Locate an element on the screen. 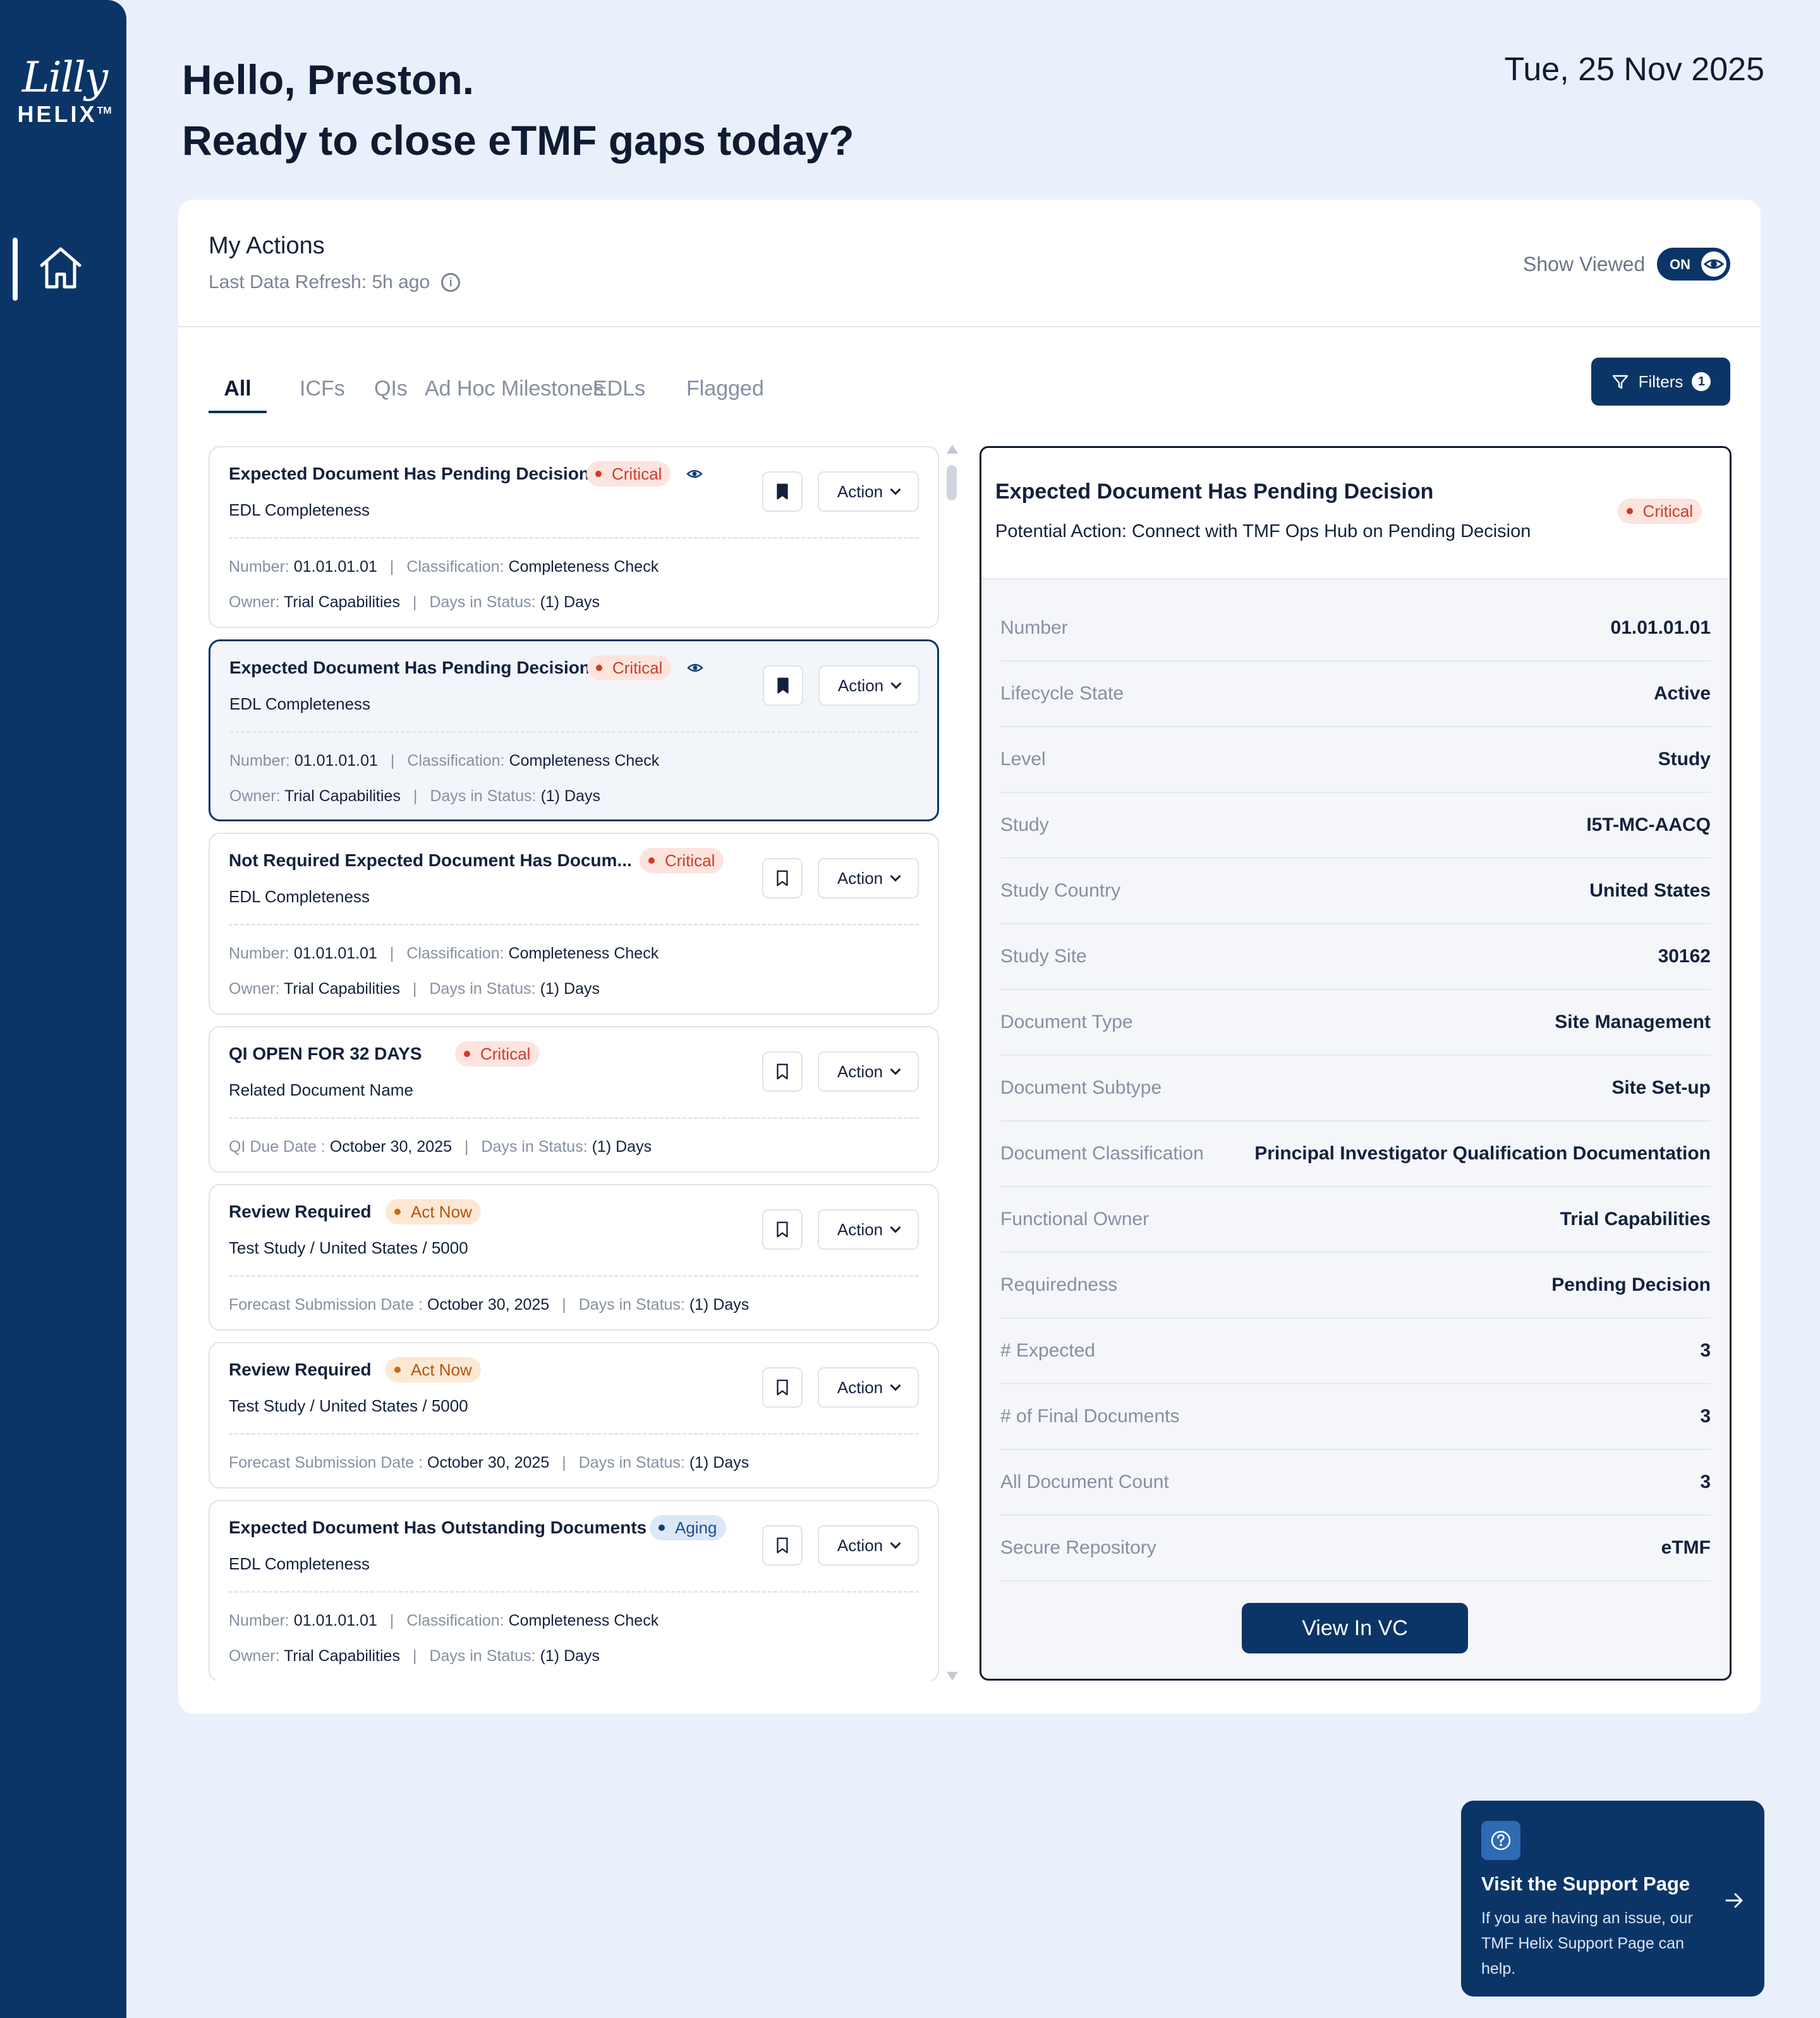 Image resolution: width=1820 pixels, height=2018 pixels. greeting-line-2: Ready to close eTMF gaps today? is located at coordinates (518, 140).